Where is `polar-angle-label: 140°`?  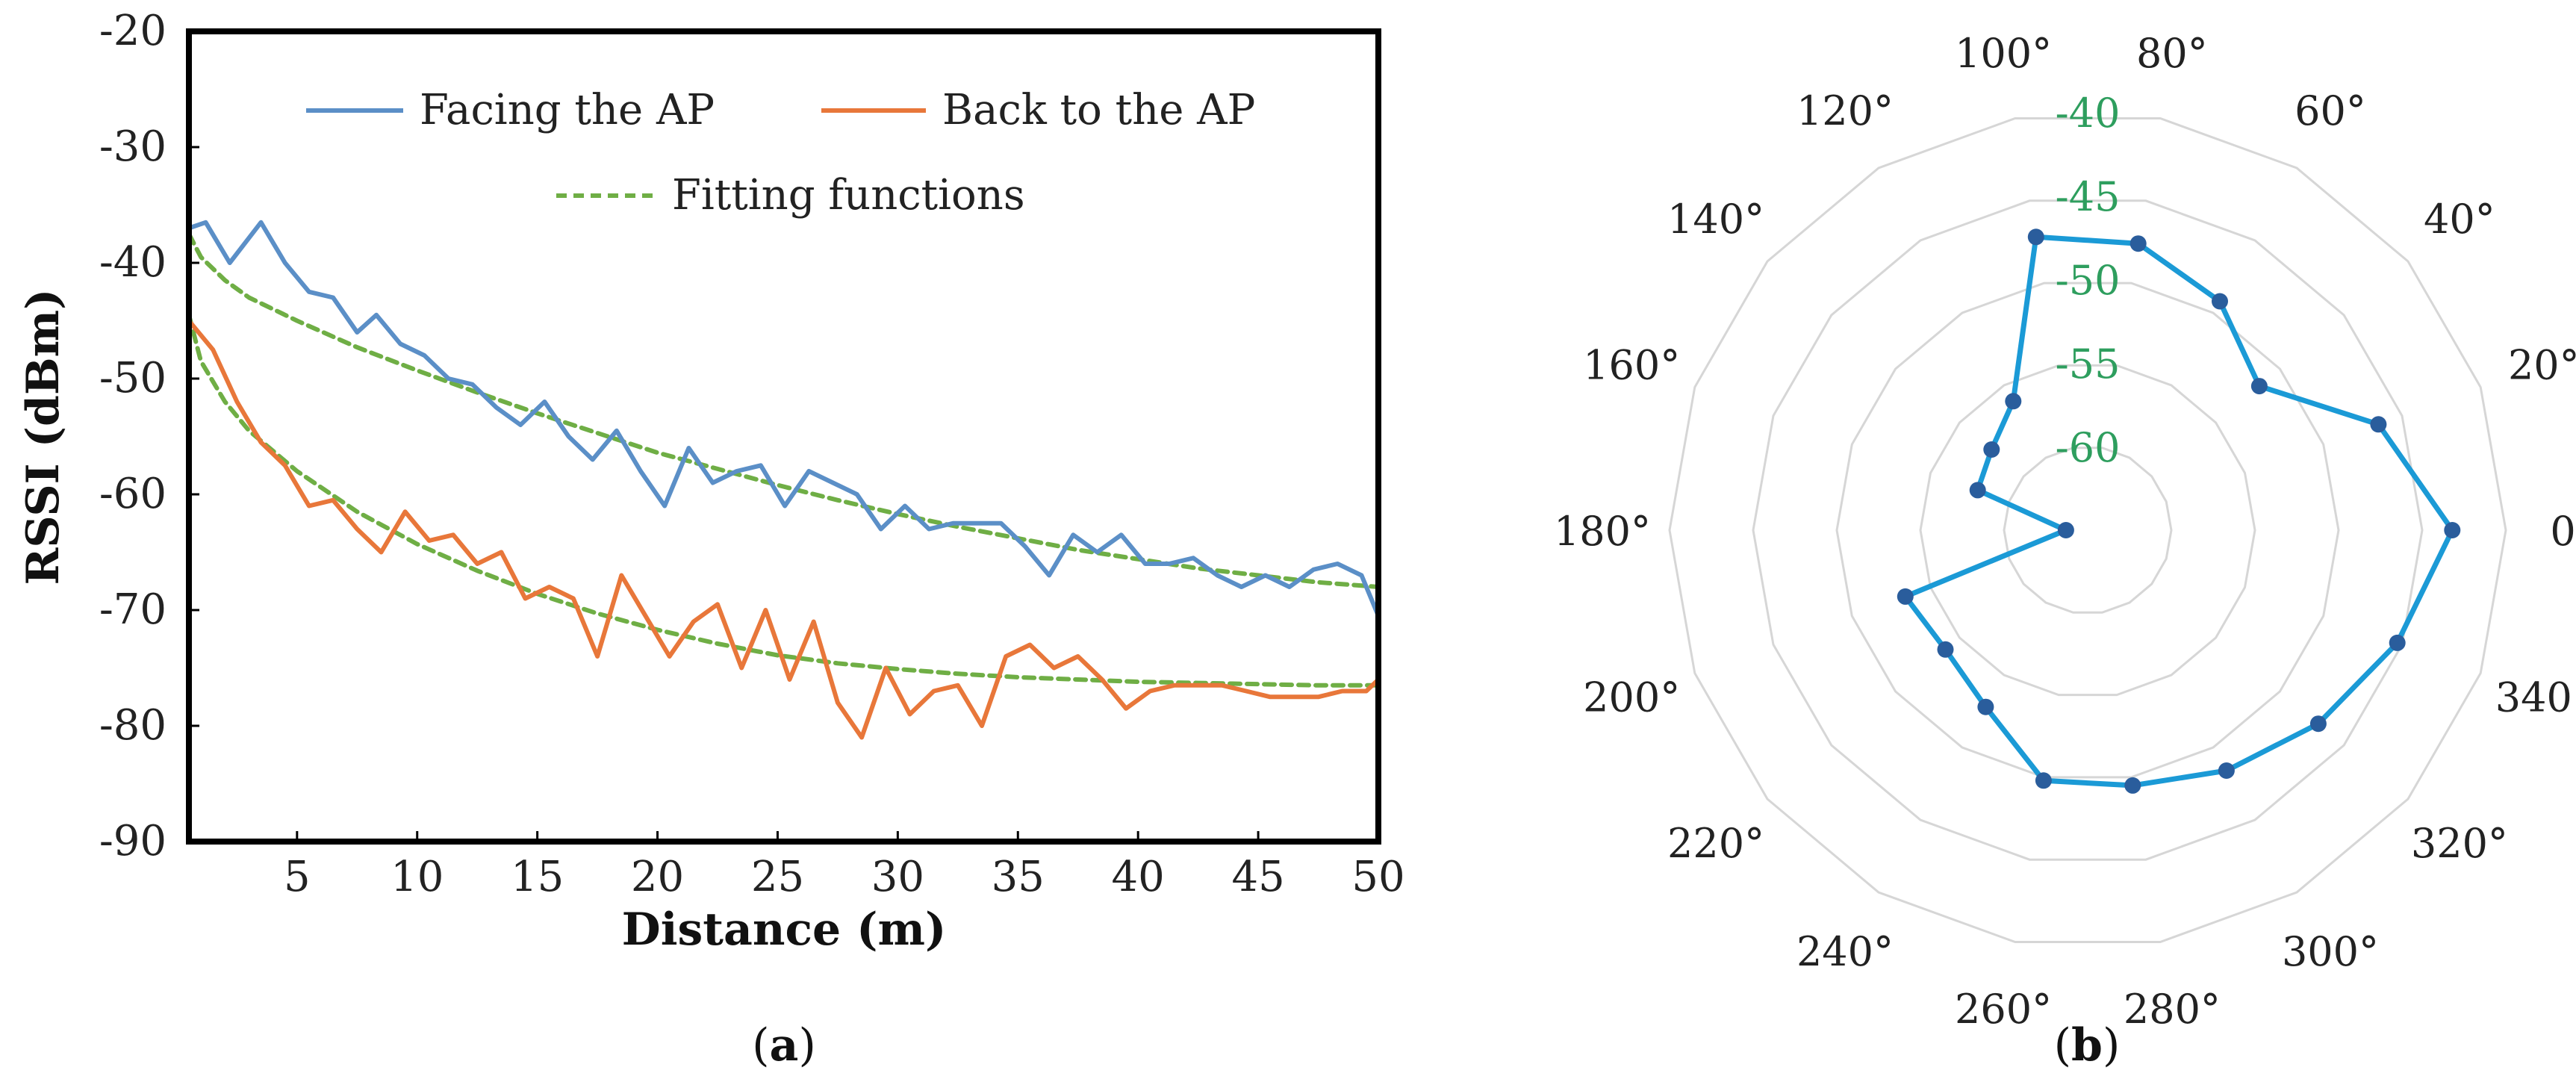 polar-angle-label: 140° is located at coordinates (1715, 219).